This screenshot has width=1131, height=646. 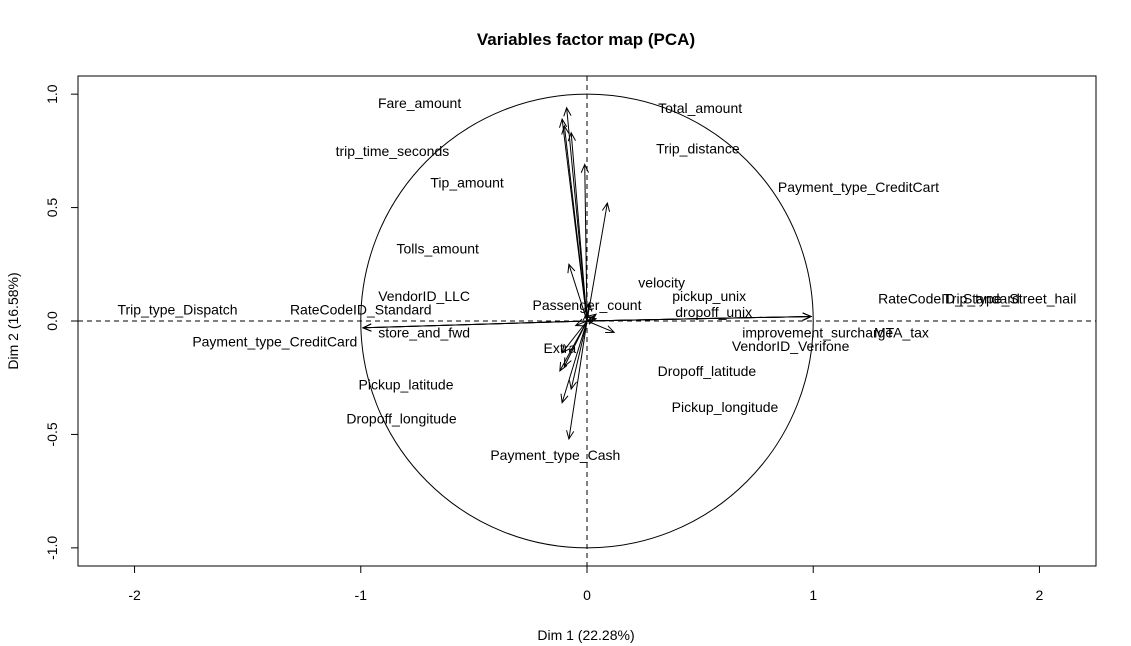 What do you see at coordinates (901, 332) in the screenshot?
I see `variable-label: MTA_tax` at bounding box center [901, 332].